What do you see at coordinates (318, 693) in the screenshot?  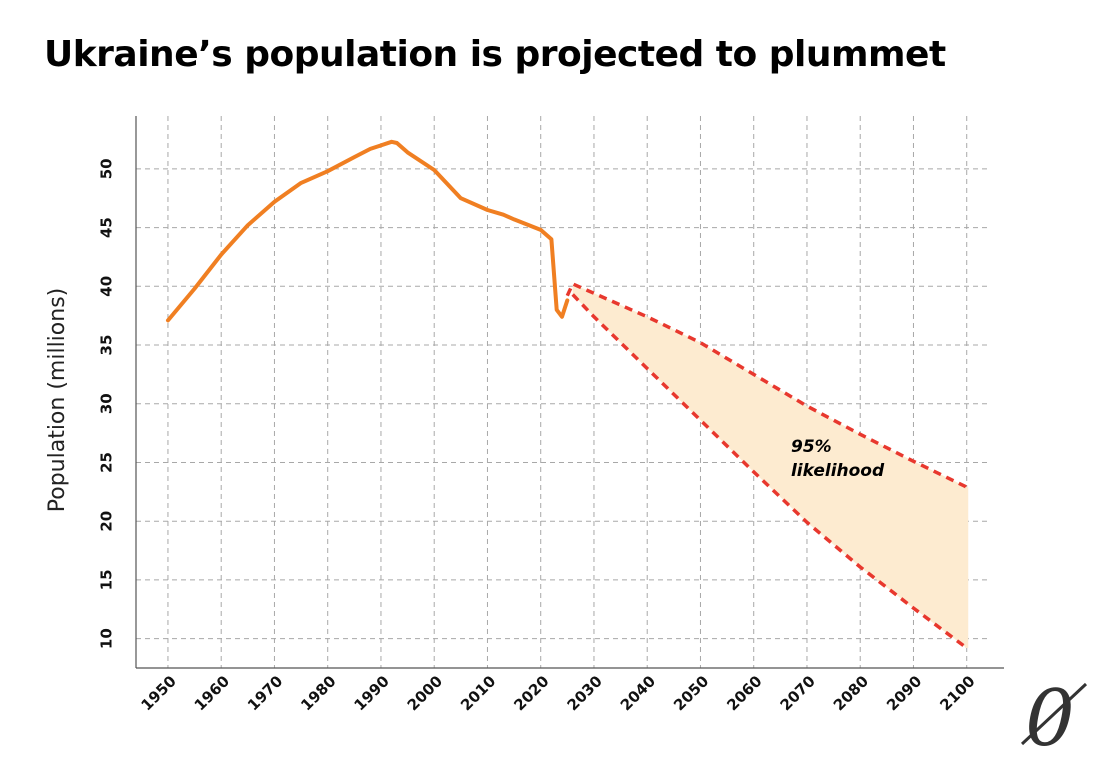 I see `x-tick-label: 1980` at bounding box center [318, 693].